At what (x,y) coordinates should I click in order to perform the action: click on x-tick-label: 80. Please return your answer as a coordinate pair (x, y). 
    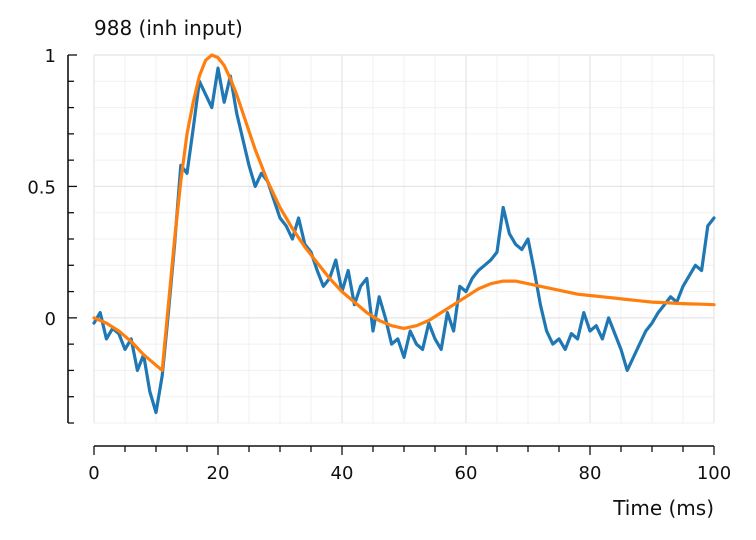
    Looking at the image, I should click on (590, 473).